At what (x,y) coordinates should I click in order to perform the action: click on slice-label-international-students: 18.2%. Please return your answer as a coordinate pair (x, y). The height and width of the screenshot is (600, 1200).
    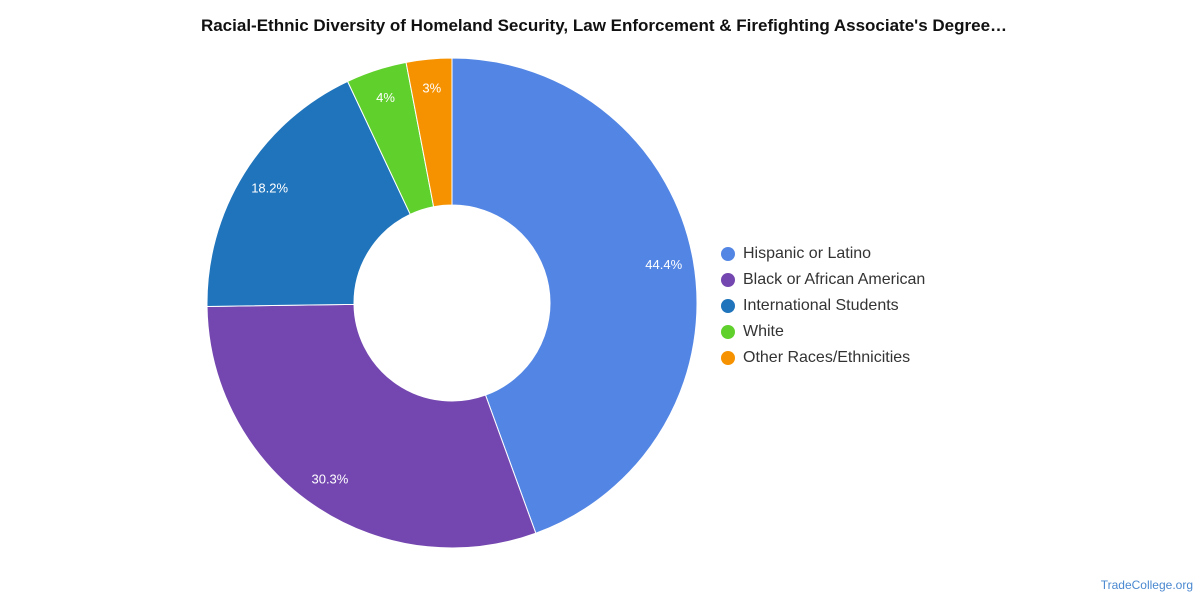
    Looking at the image, I should click on (269, 188).